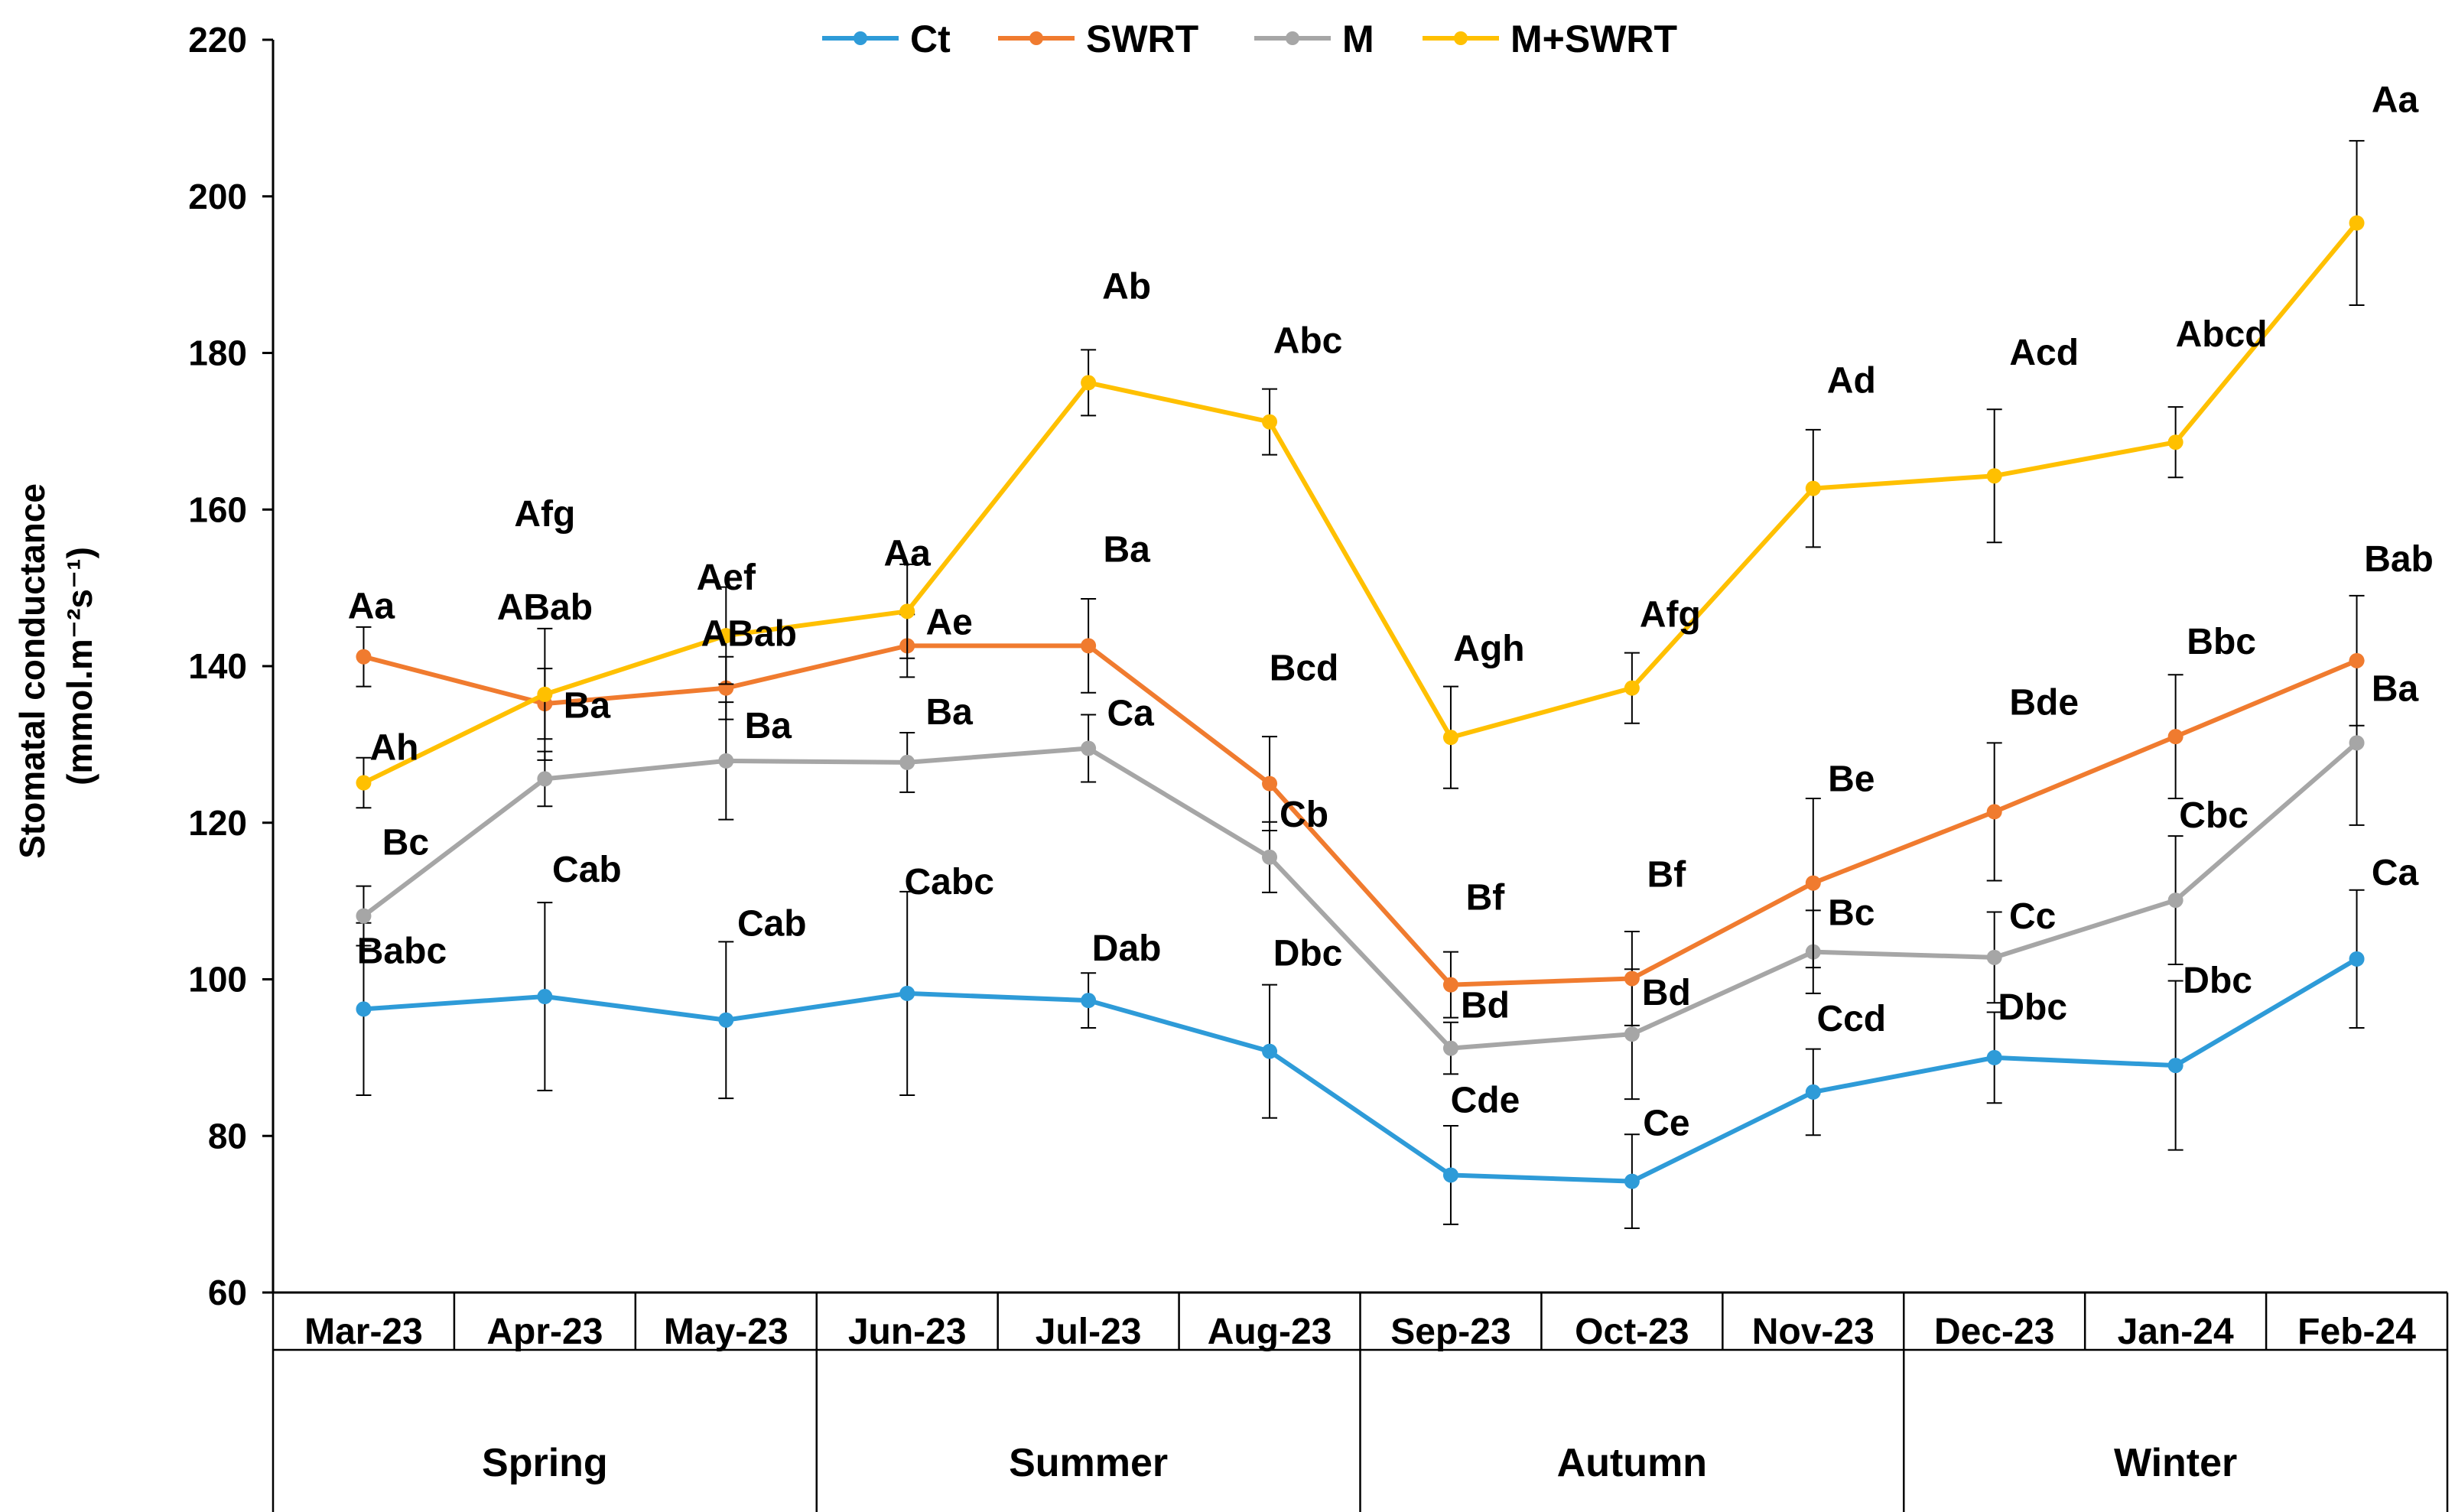 The image size is (2455, 1512). I want to click on category-label: Feb-24, so click(2357, 1332).